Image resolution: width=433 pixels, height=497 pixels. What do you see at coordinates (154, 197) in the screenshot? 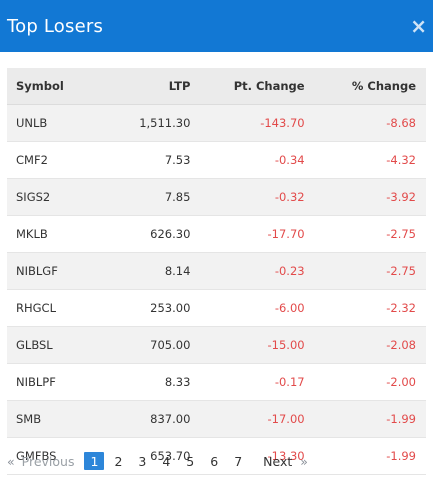
I see `ltp-cell: 7.85` at bounding box center [154, 197].